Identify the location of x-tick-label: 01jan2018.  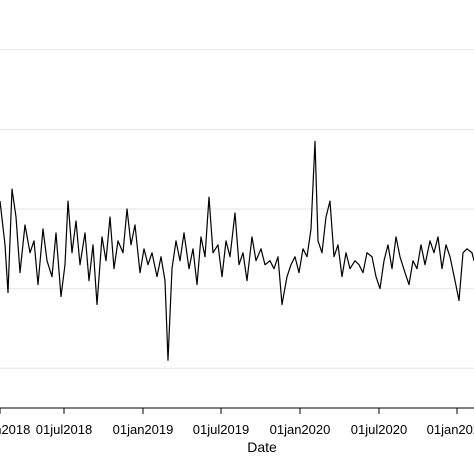
(15, 429).